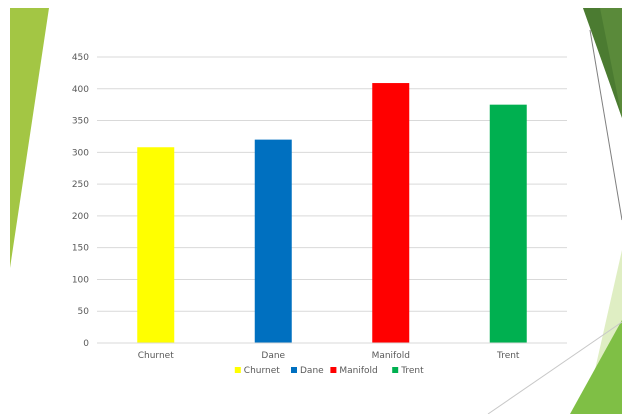 The height and width of the screenshot is (414, 622). What do you see at coordinates (80, 249) in the screenshot?
I see `y-tick-label: 150` at bounding box center [80, 249].